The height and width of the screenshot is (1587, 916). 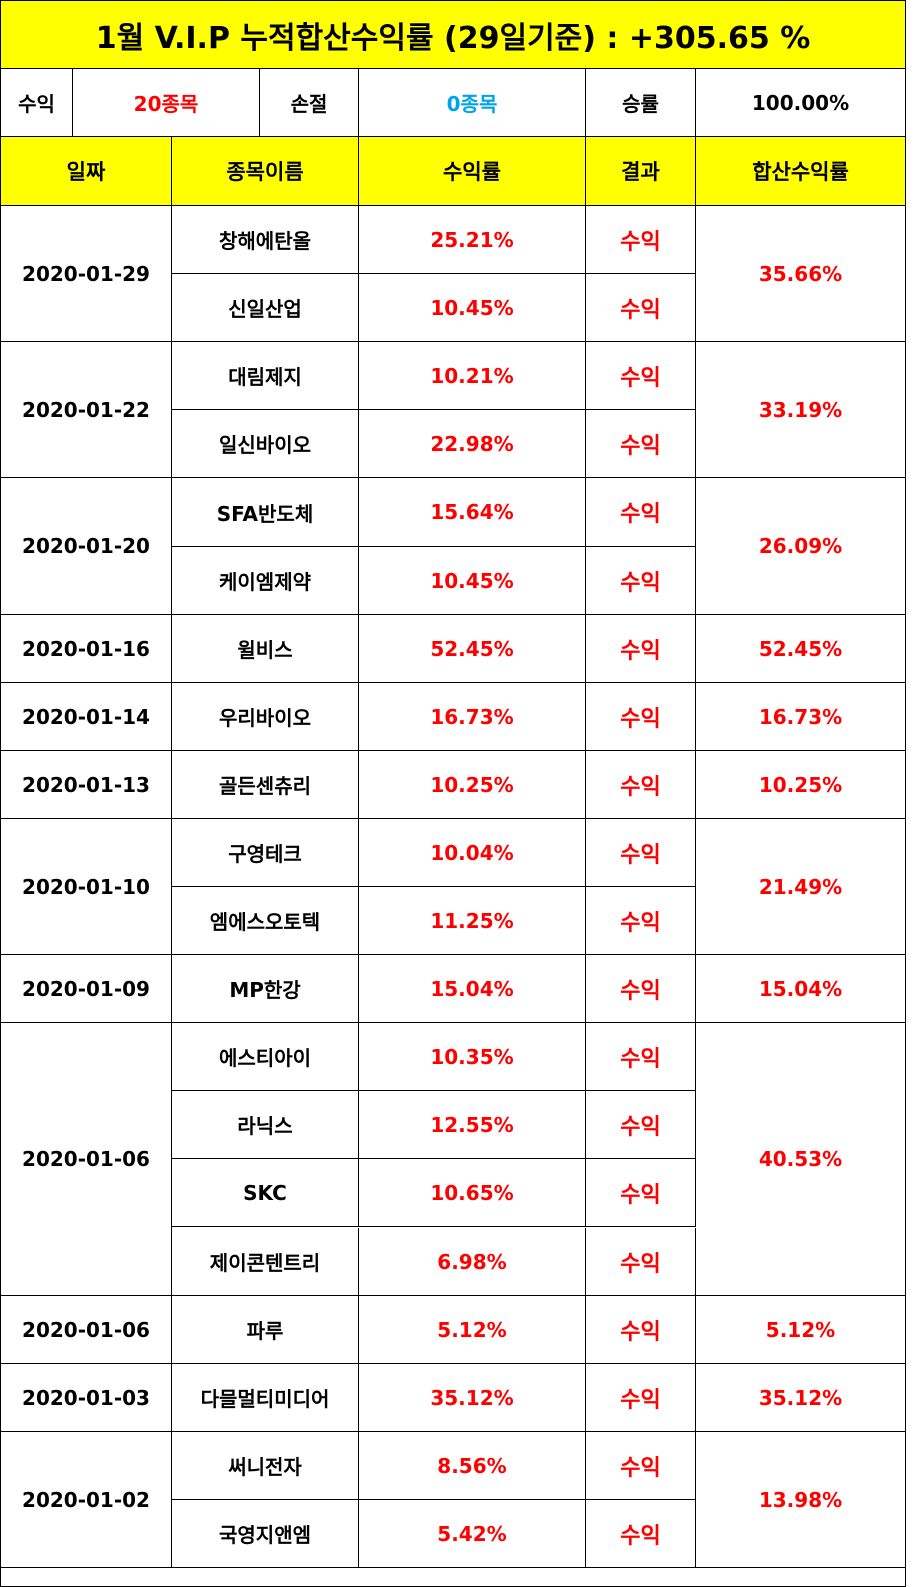 What do you see at coordinates (472, 649) in the screenshot?
I see `rate-cell: 52.45%` at bounding box center [472, 649].